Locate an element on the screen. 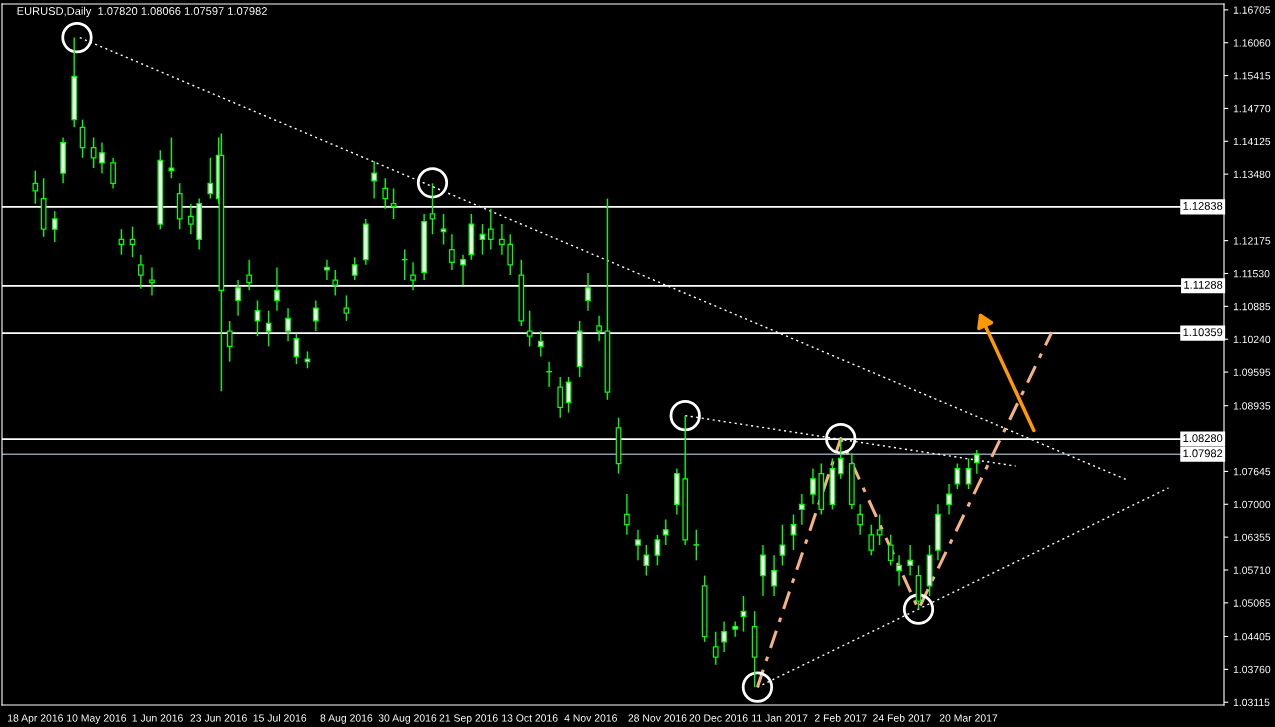  y-tick-label: 1.14770 is located at coordinates (1252, 108).